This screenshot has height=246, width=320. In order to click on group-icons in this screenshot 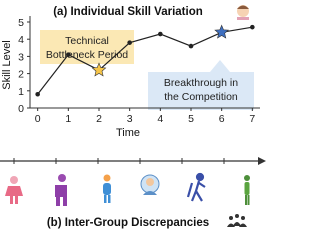, I will do `click(127, 189)`.